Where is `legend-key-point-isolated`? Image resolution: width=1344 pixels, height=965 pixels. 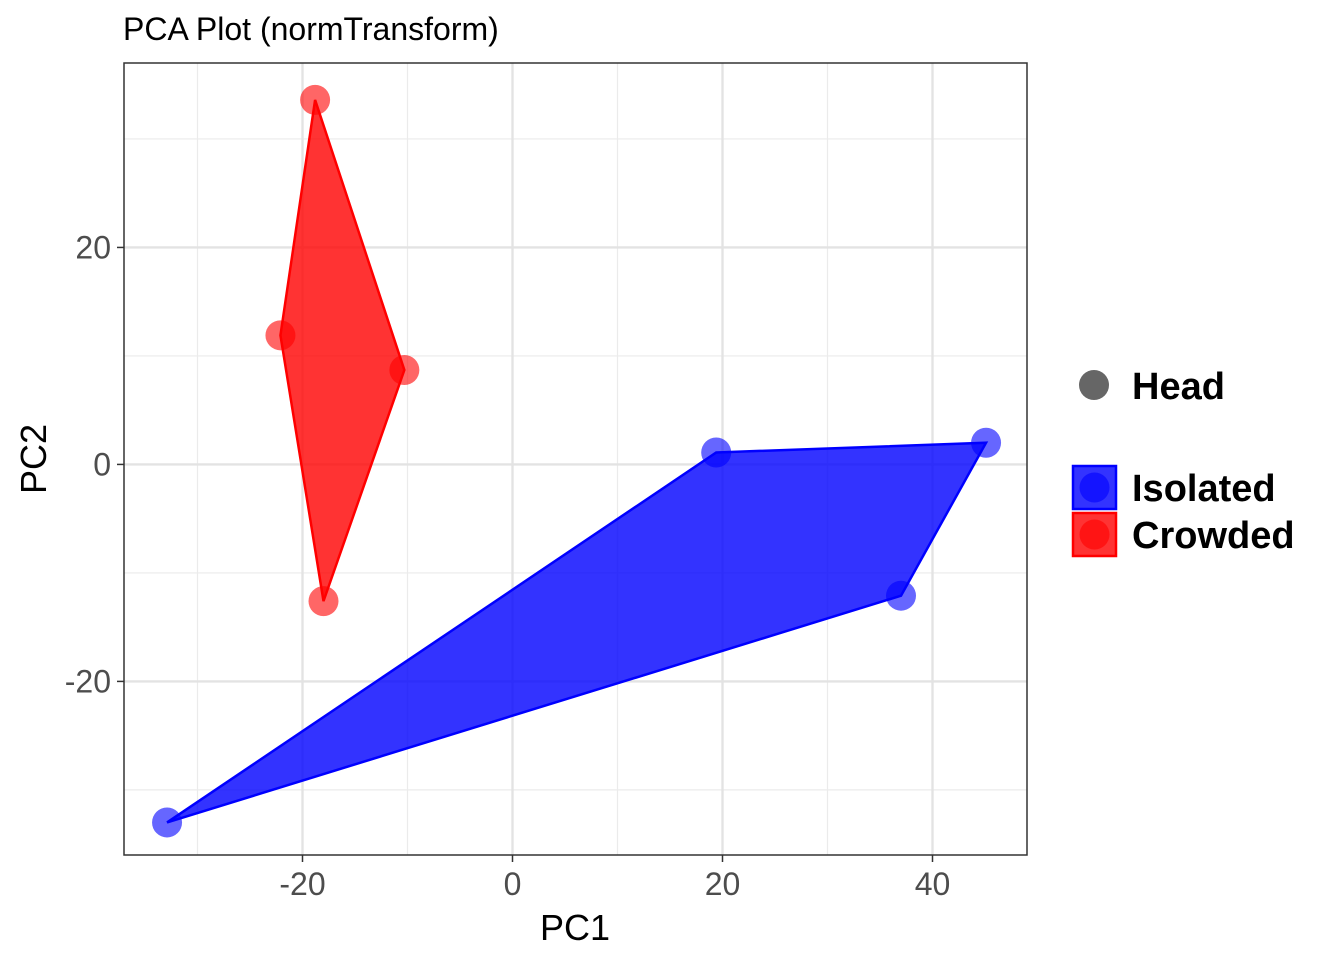 legend-key-point-isolated is located at coordinates (1094, 487).